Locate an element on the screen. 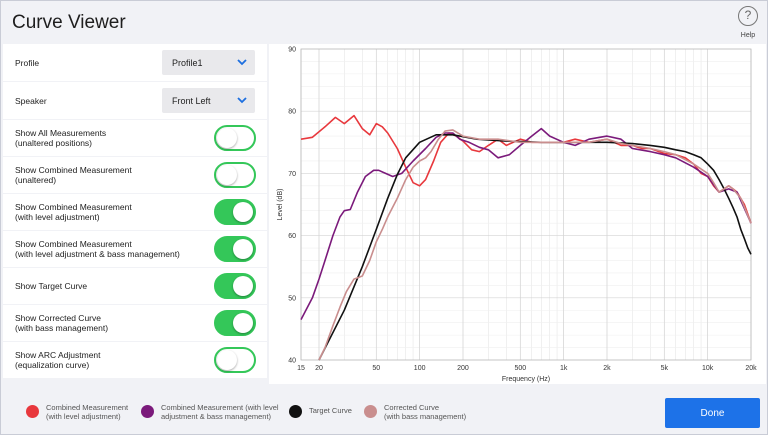 The height and width of the screenshot is (435, 768). speaker-row: Speaker Front Left is located at coordinates (135, 100).